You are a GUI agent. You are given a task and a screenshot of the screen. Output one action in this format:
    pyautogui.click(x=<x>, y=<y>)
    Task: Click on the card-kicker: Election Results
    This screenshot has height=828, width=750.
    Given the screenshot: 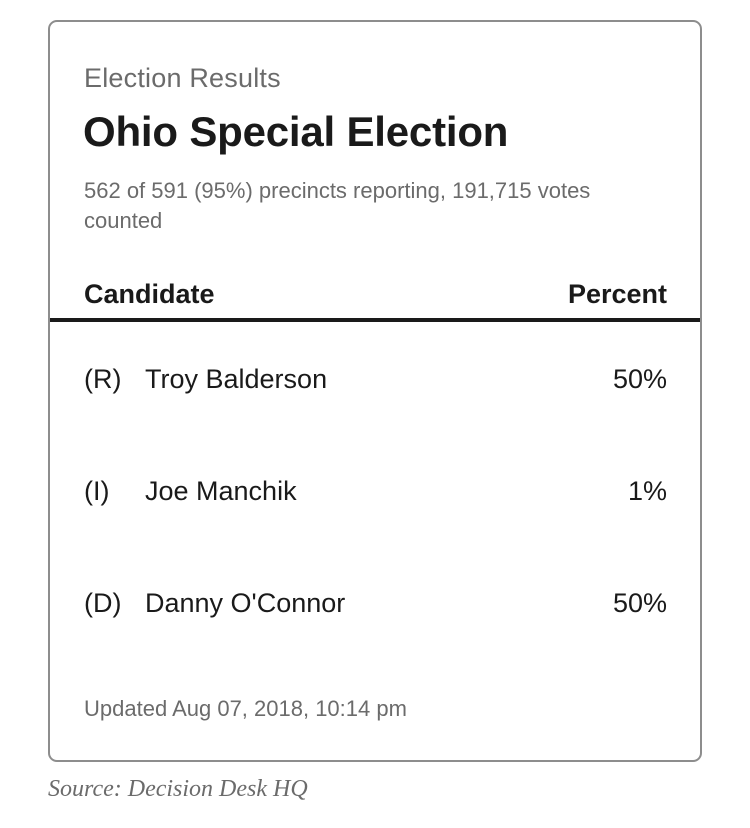 What is the action you would take?
    pyautogui.click(x=182, y=78)
    